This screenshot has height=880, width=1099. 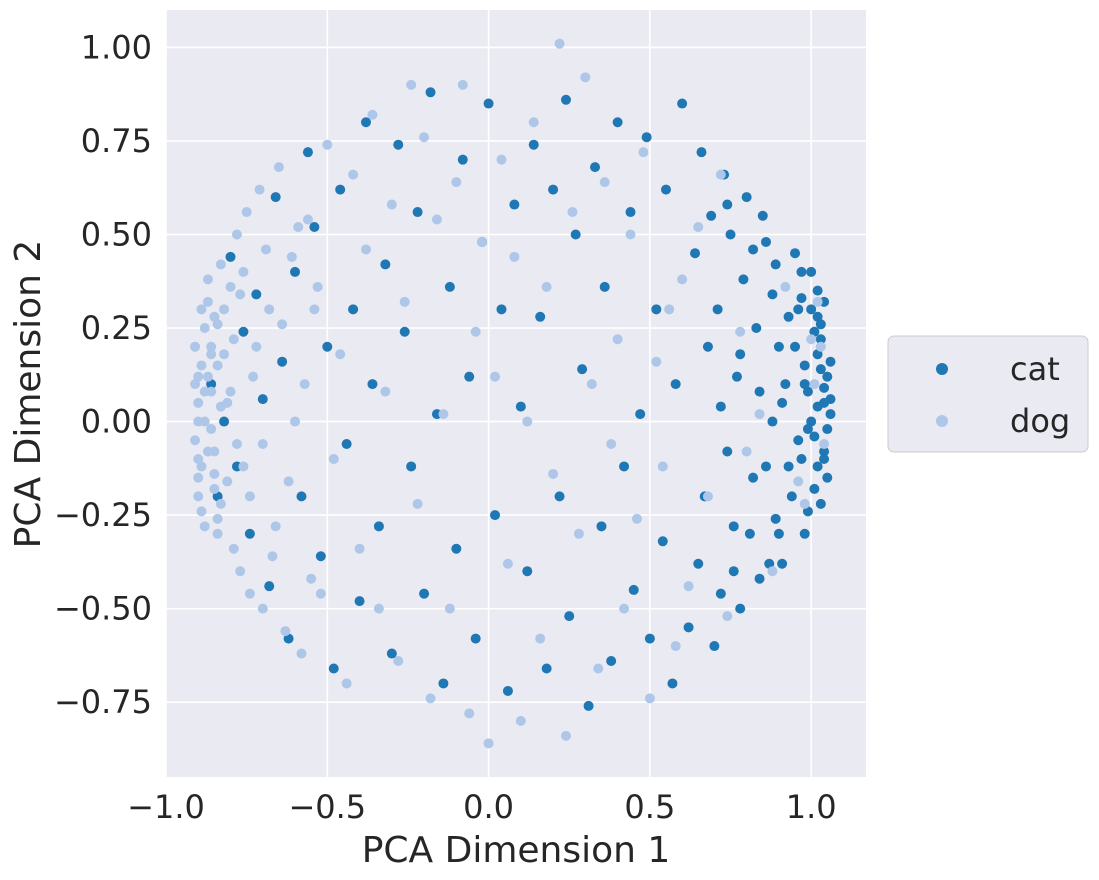 I want to click on legend-label-cat: cat, so click(x=1035, y=369).